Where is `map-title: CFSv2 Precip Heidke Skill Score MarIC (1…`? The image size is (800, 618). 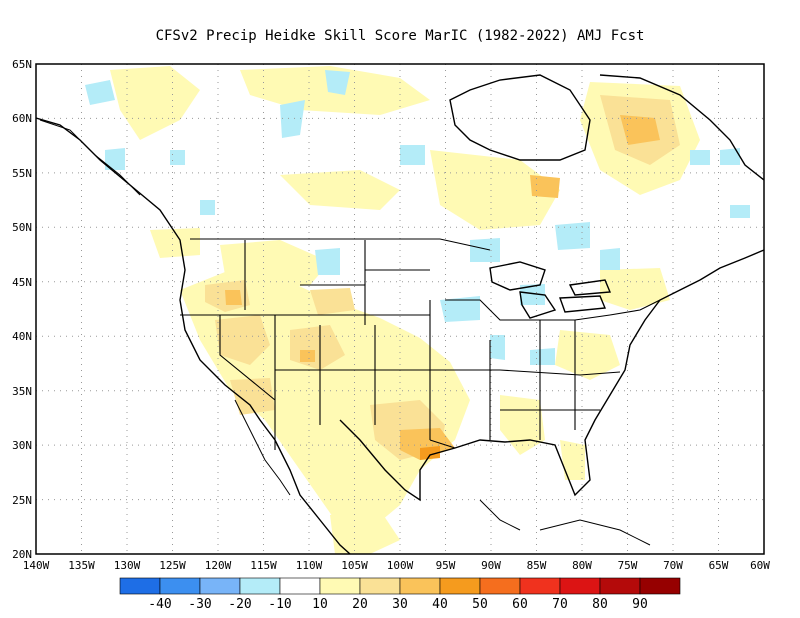 map-title: CFSv2 Precip Heidke Skill Score MarIC (1… is located at coordinates (400, 36).